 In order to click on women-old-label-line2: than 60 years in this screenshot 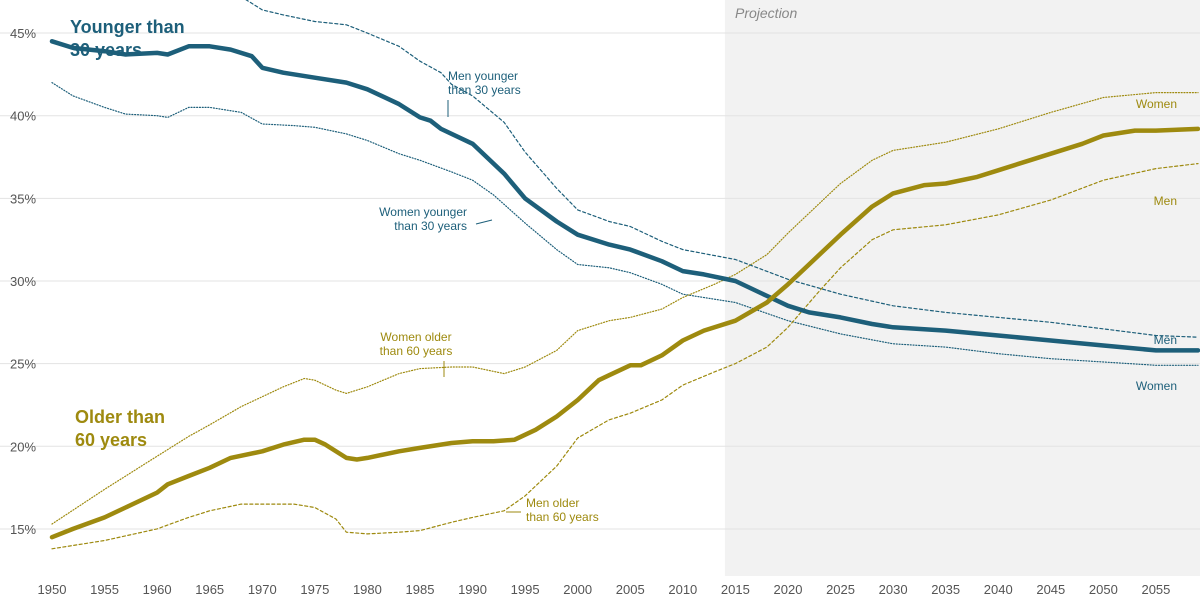, I will do `click(416, 351)`.